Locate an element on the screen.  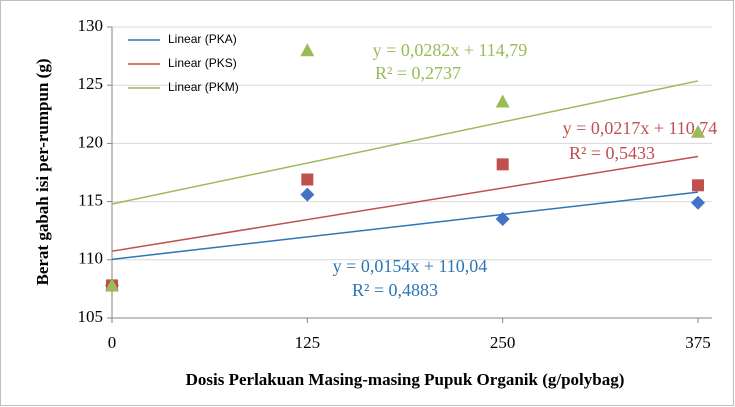
y-tick-label: 105 is located at coordinates (91, 316).